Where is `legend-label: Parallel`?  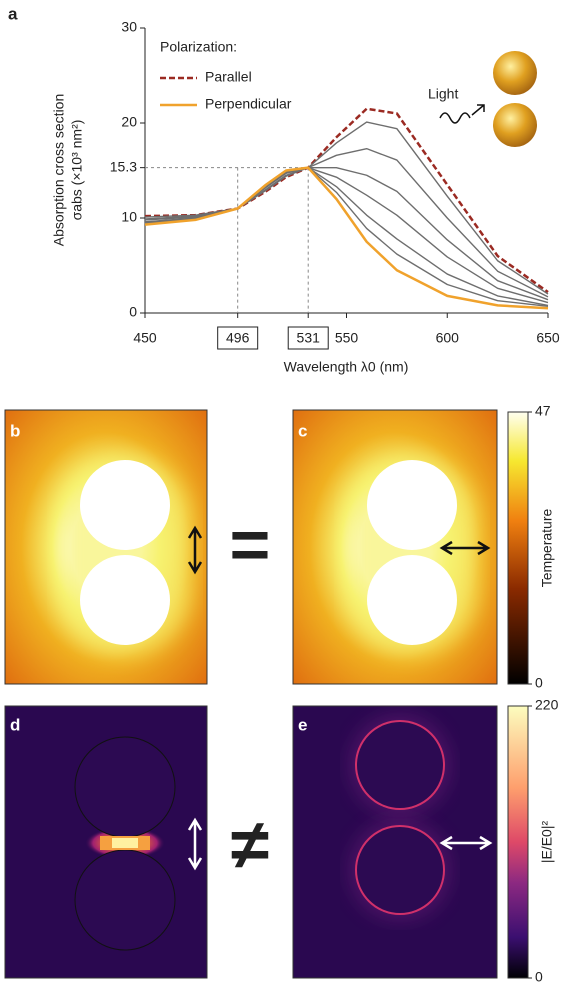 legend-label: Parallel is located at coordinates (228, 77).